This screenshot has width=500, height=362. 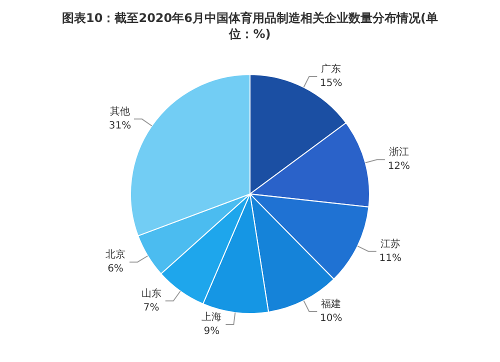 What do you see at coordinates (331, 84) in the screenshot?
I see `data-label: 15%` at bounding box center [331, 84].